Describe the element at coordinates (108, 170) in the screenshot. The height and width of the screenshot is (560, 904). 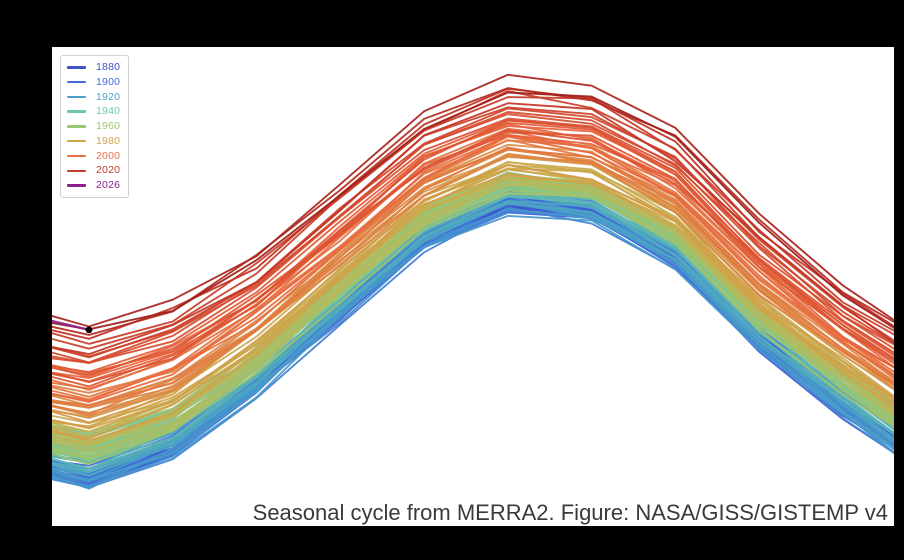
I see `legend-label: 2020` at that location.